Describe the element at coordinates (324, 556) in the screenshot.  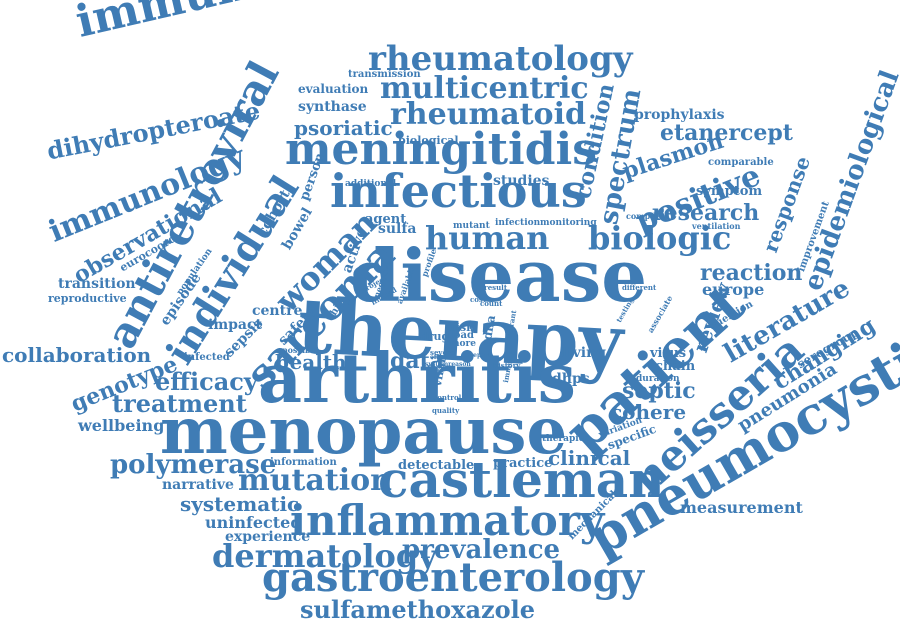
I see `word-dermatology: dermatology` at that location.